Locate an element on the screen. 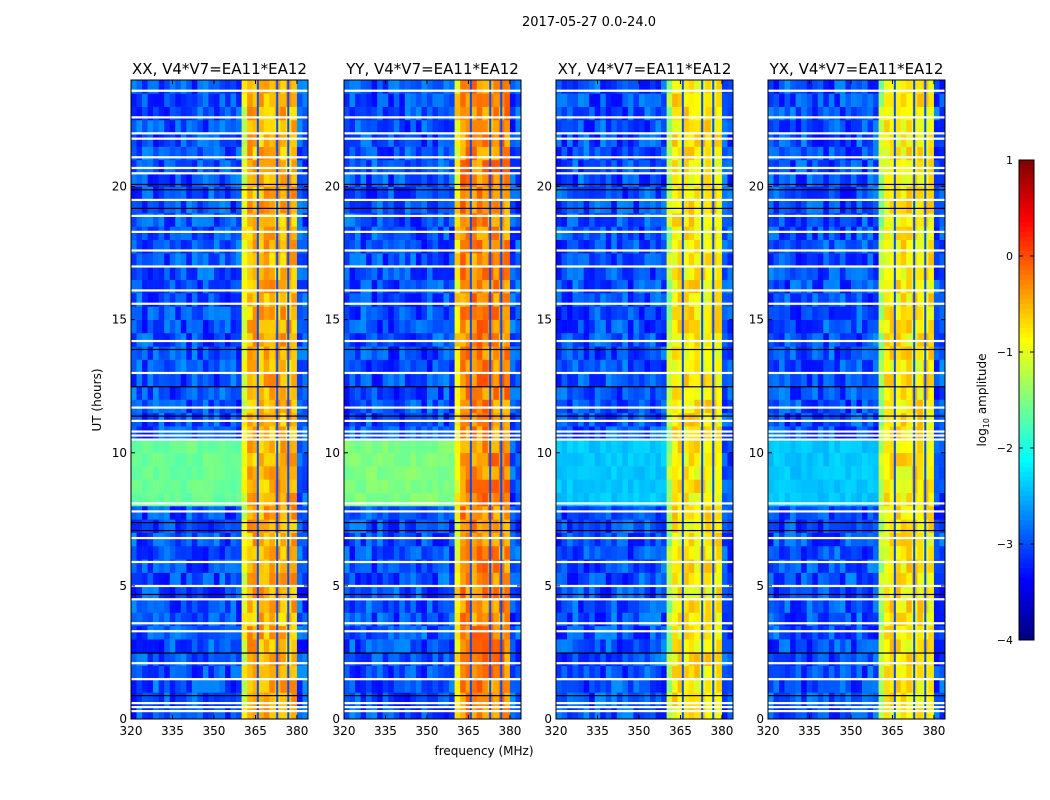  y-tick-label: 15 is located at coordinates (544, 320).